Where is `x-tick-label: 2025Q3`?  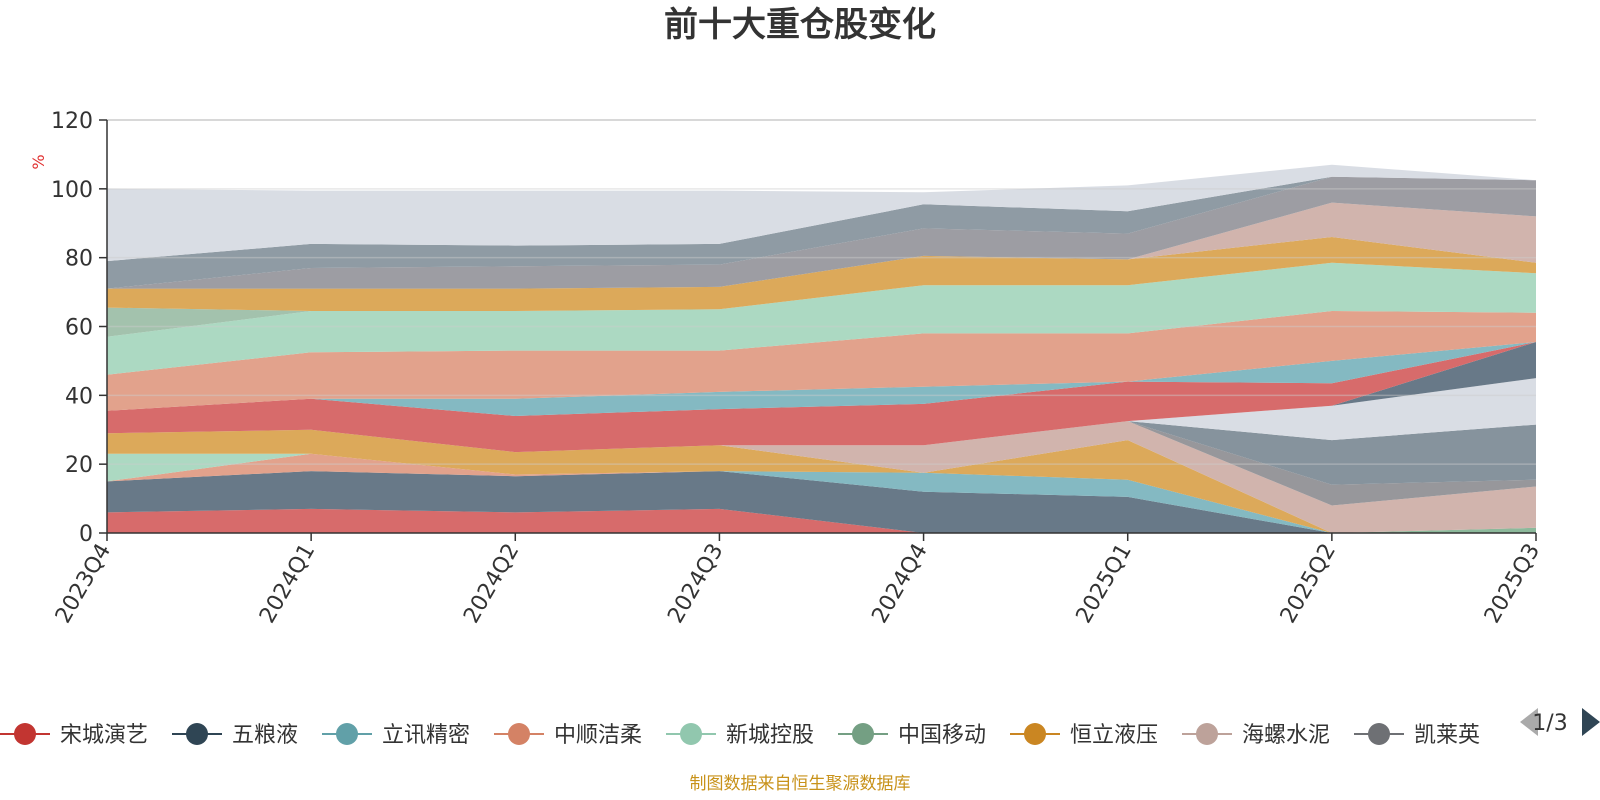
x-tick-label: 2025Q3 is located at coordinates (1512, 584).